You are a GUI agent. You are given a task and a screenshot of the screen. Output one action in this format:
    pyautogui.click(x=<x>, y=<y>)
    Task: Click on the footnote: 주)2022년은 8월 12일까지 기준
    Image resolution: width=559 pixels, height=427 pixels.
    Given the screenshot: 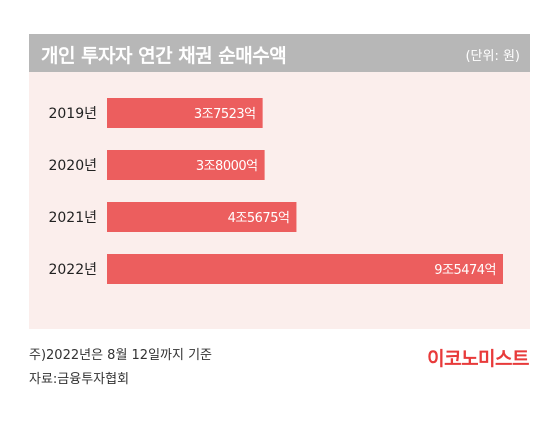 What is the action you would take?
    pyautogui.click(x=121, y=355)
    